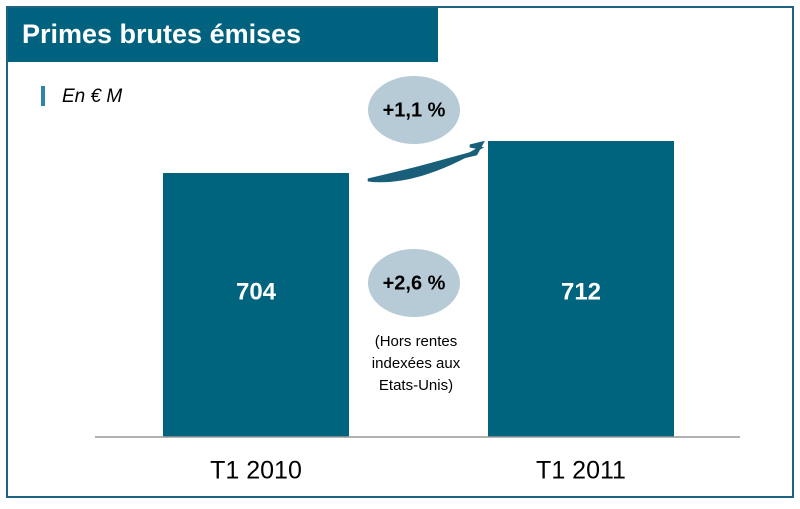 The height and width of the screenshot is (509, 800). What do you see at coordinates (256, 291) in the screenshot?
I see `data-label: 704` at bounding box center [256, 291].